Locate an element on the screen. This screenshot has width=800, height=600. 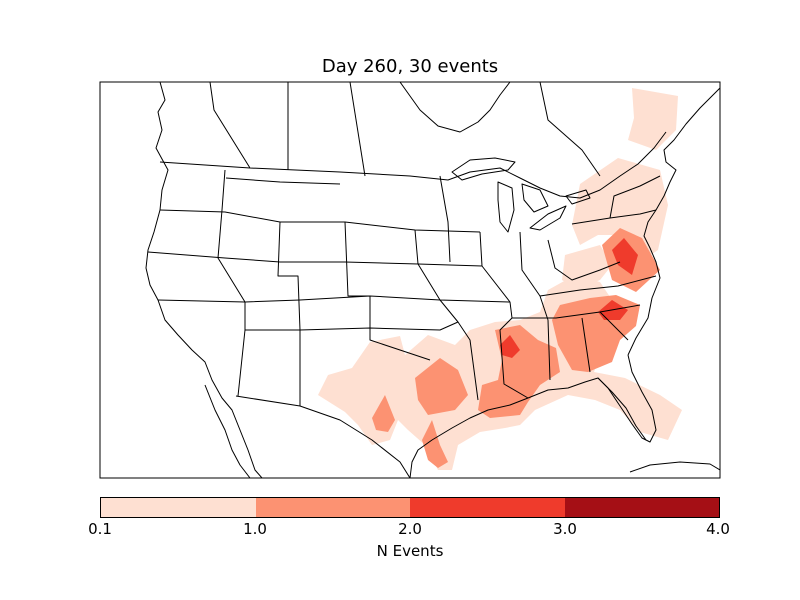
lake-michigan is located at coordinates (506, 207).